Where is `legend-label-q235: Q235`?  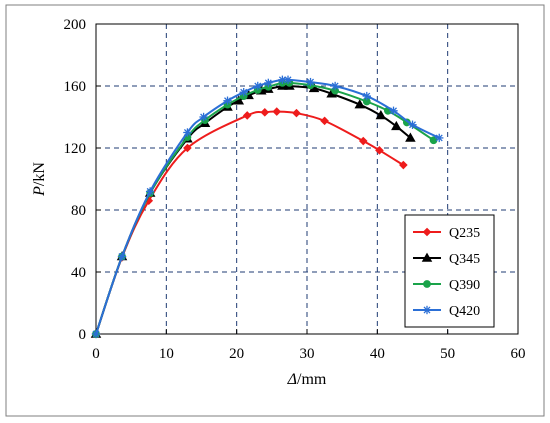 legend-label-q235: Q235 is located at coordinates (464, 233).